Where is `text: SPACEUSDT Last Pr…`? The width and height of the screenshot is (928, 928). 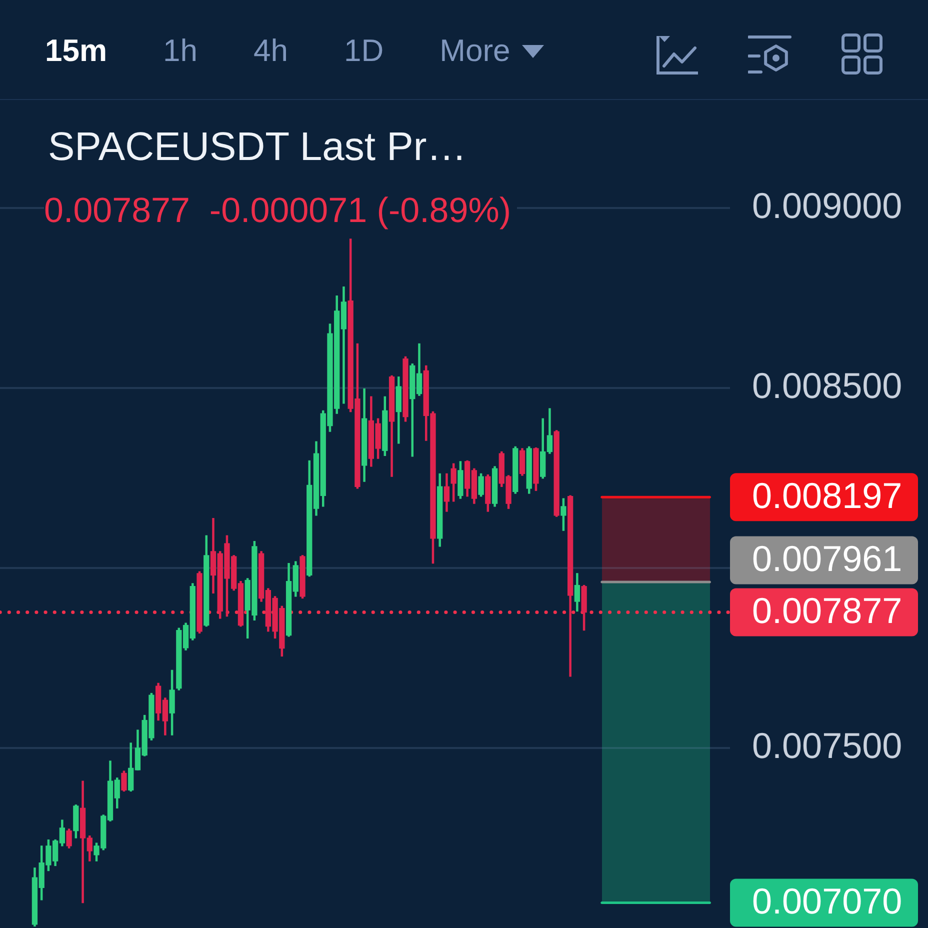
text: SPACEUSDT Last Pr… is located at coordinates (257, 147).